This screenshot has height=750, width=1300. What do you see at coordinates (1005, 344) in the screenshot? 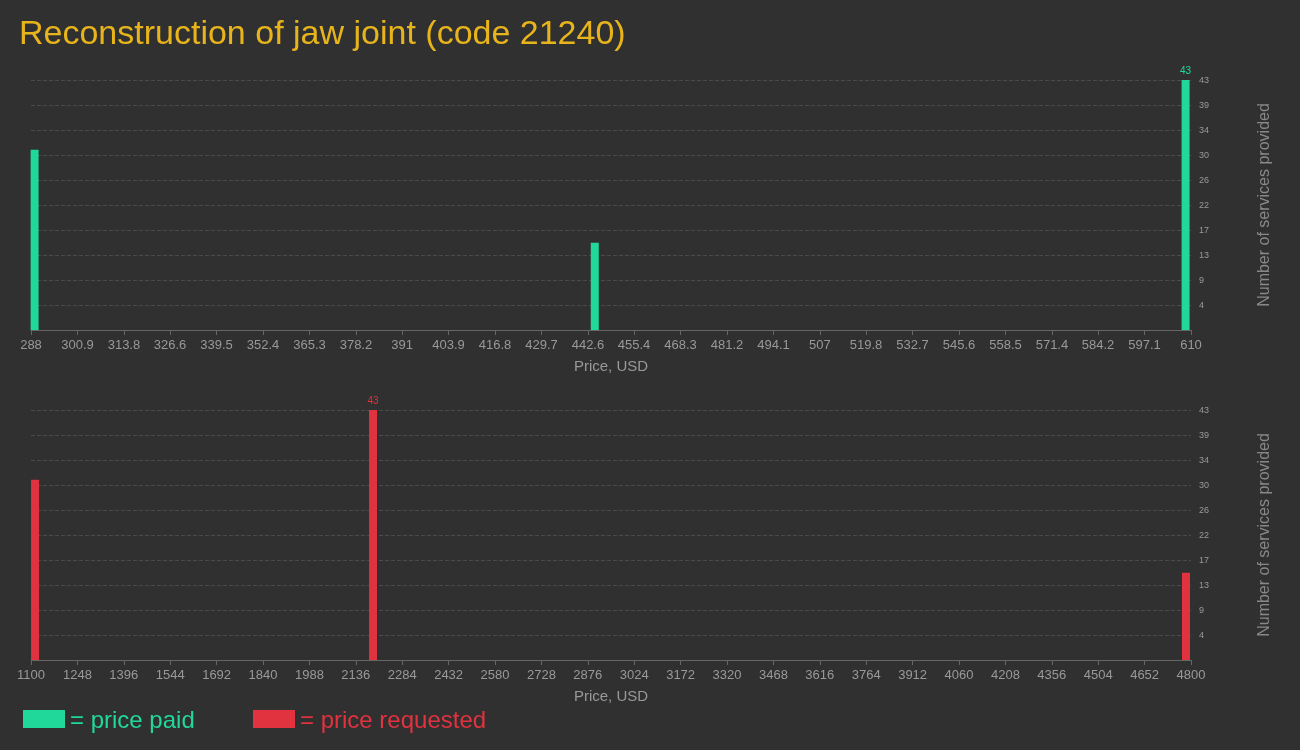
I see `x-tick-label: 558.5` at bounding box center [1005, 344].